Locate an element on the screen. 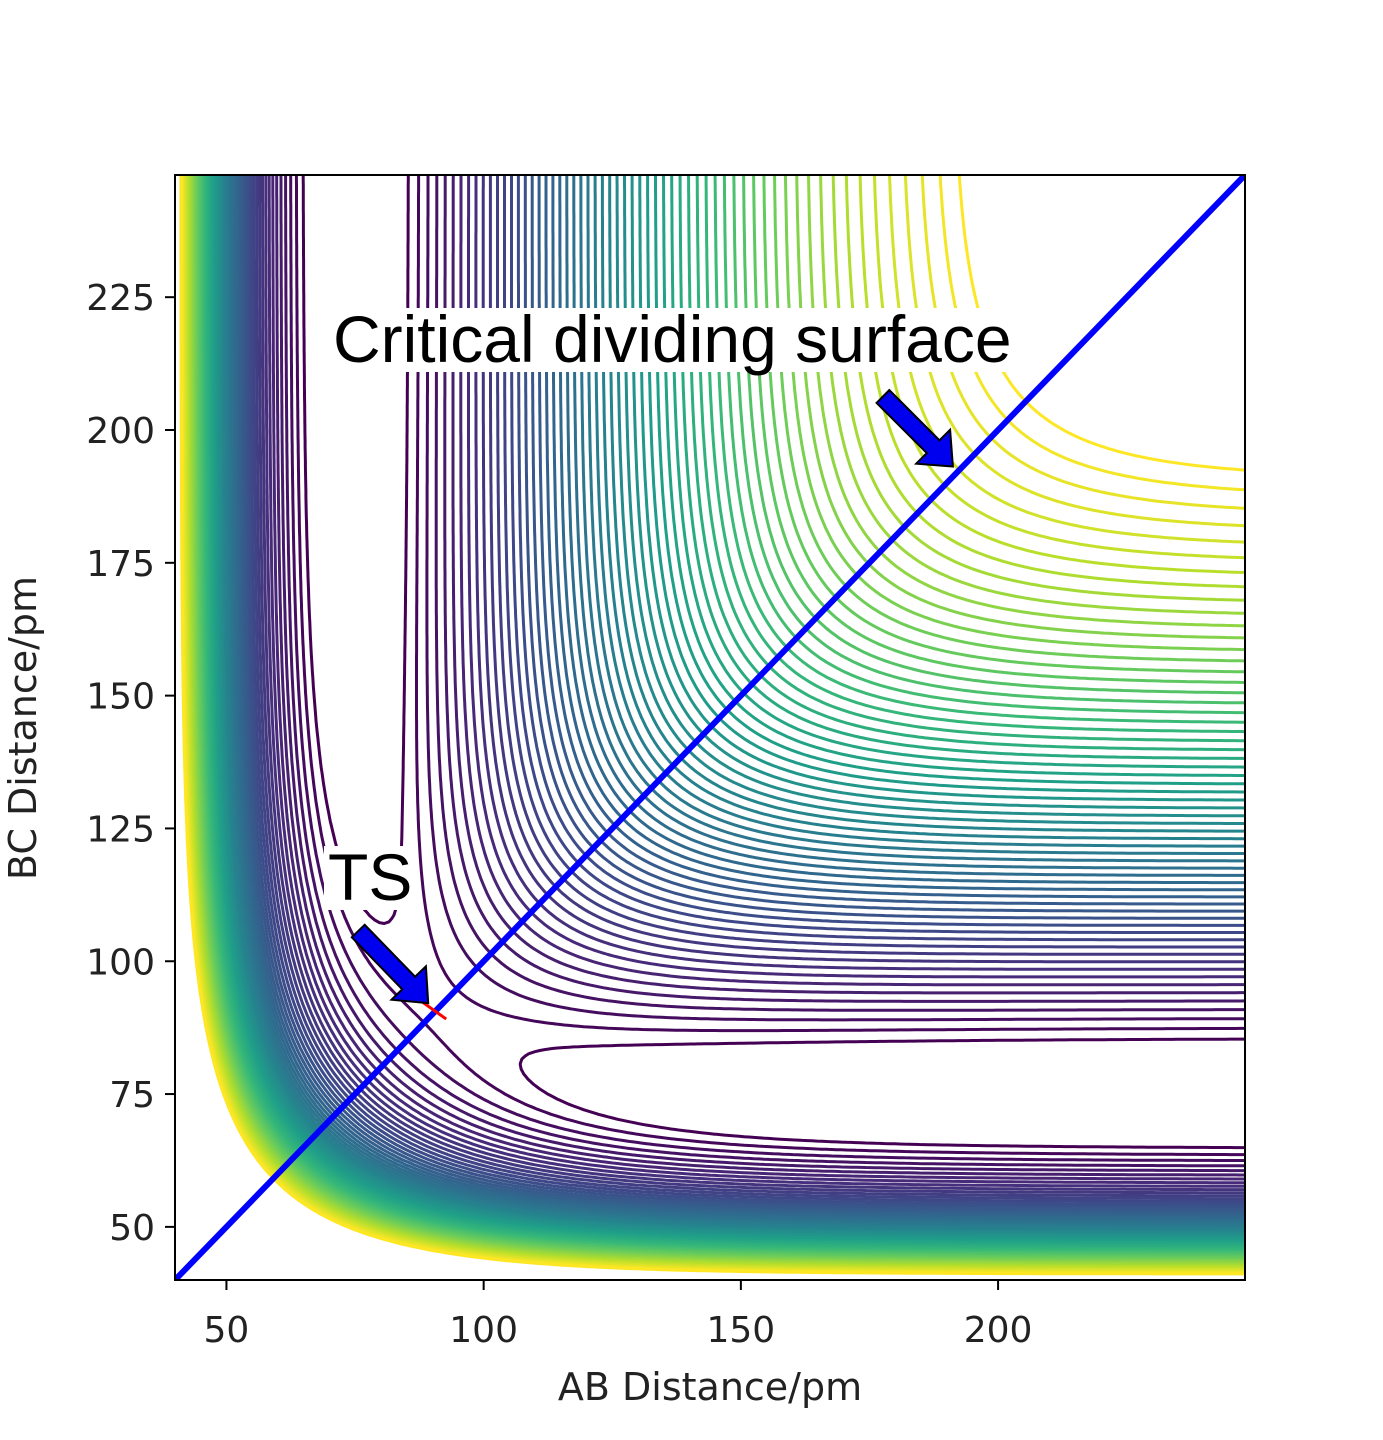  y-tick-label: 200 is located at coordinates (120, 431).